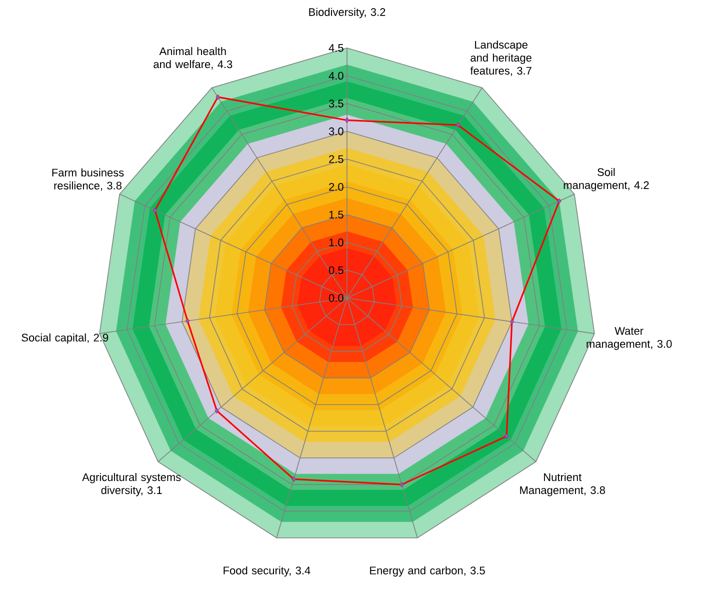 Image resolution: width=702 pixels, height=591 pixels. Describe the element at coordinates (427, 571) in the screenshot. I see `spoke-label: Energy and carbon, 3.5` at that location.